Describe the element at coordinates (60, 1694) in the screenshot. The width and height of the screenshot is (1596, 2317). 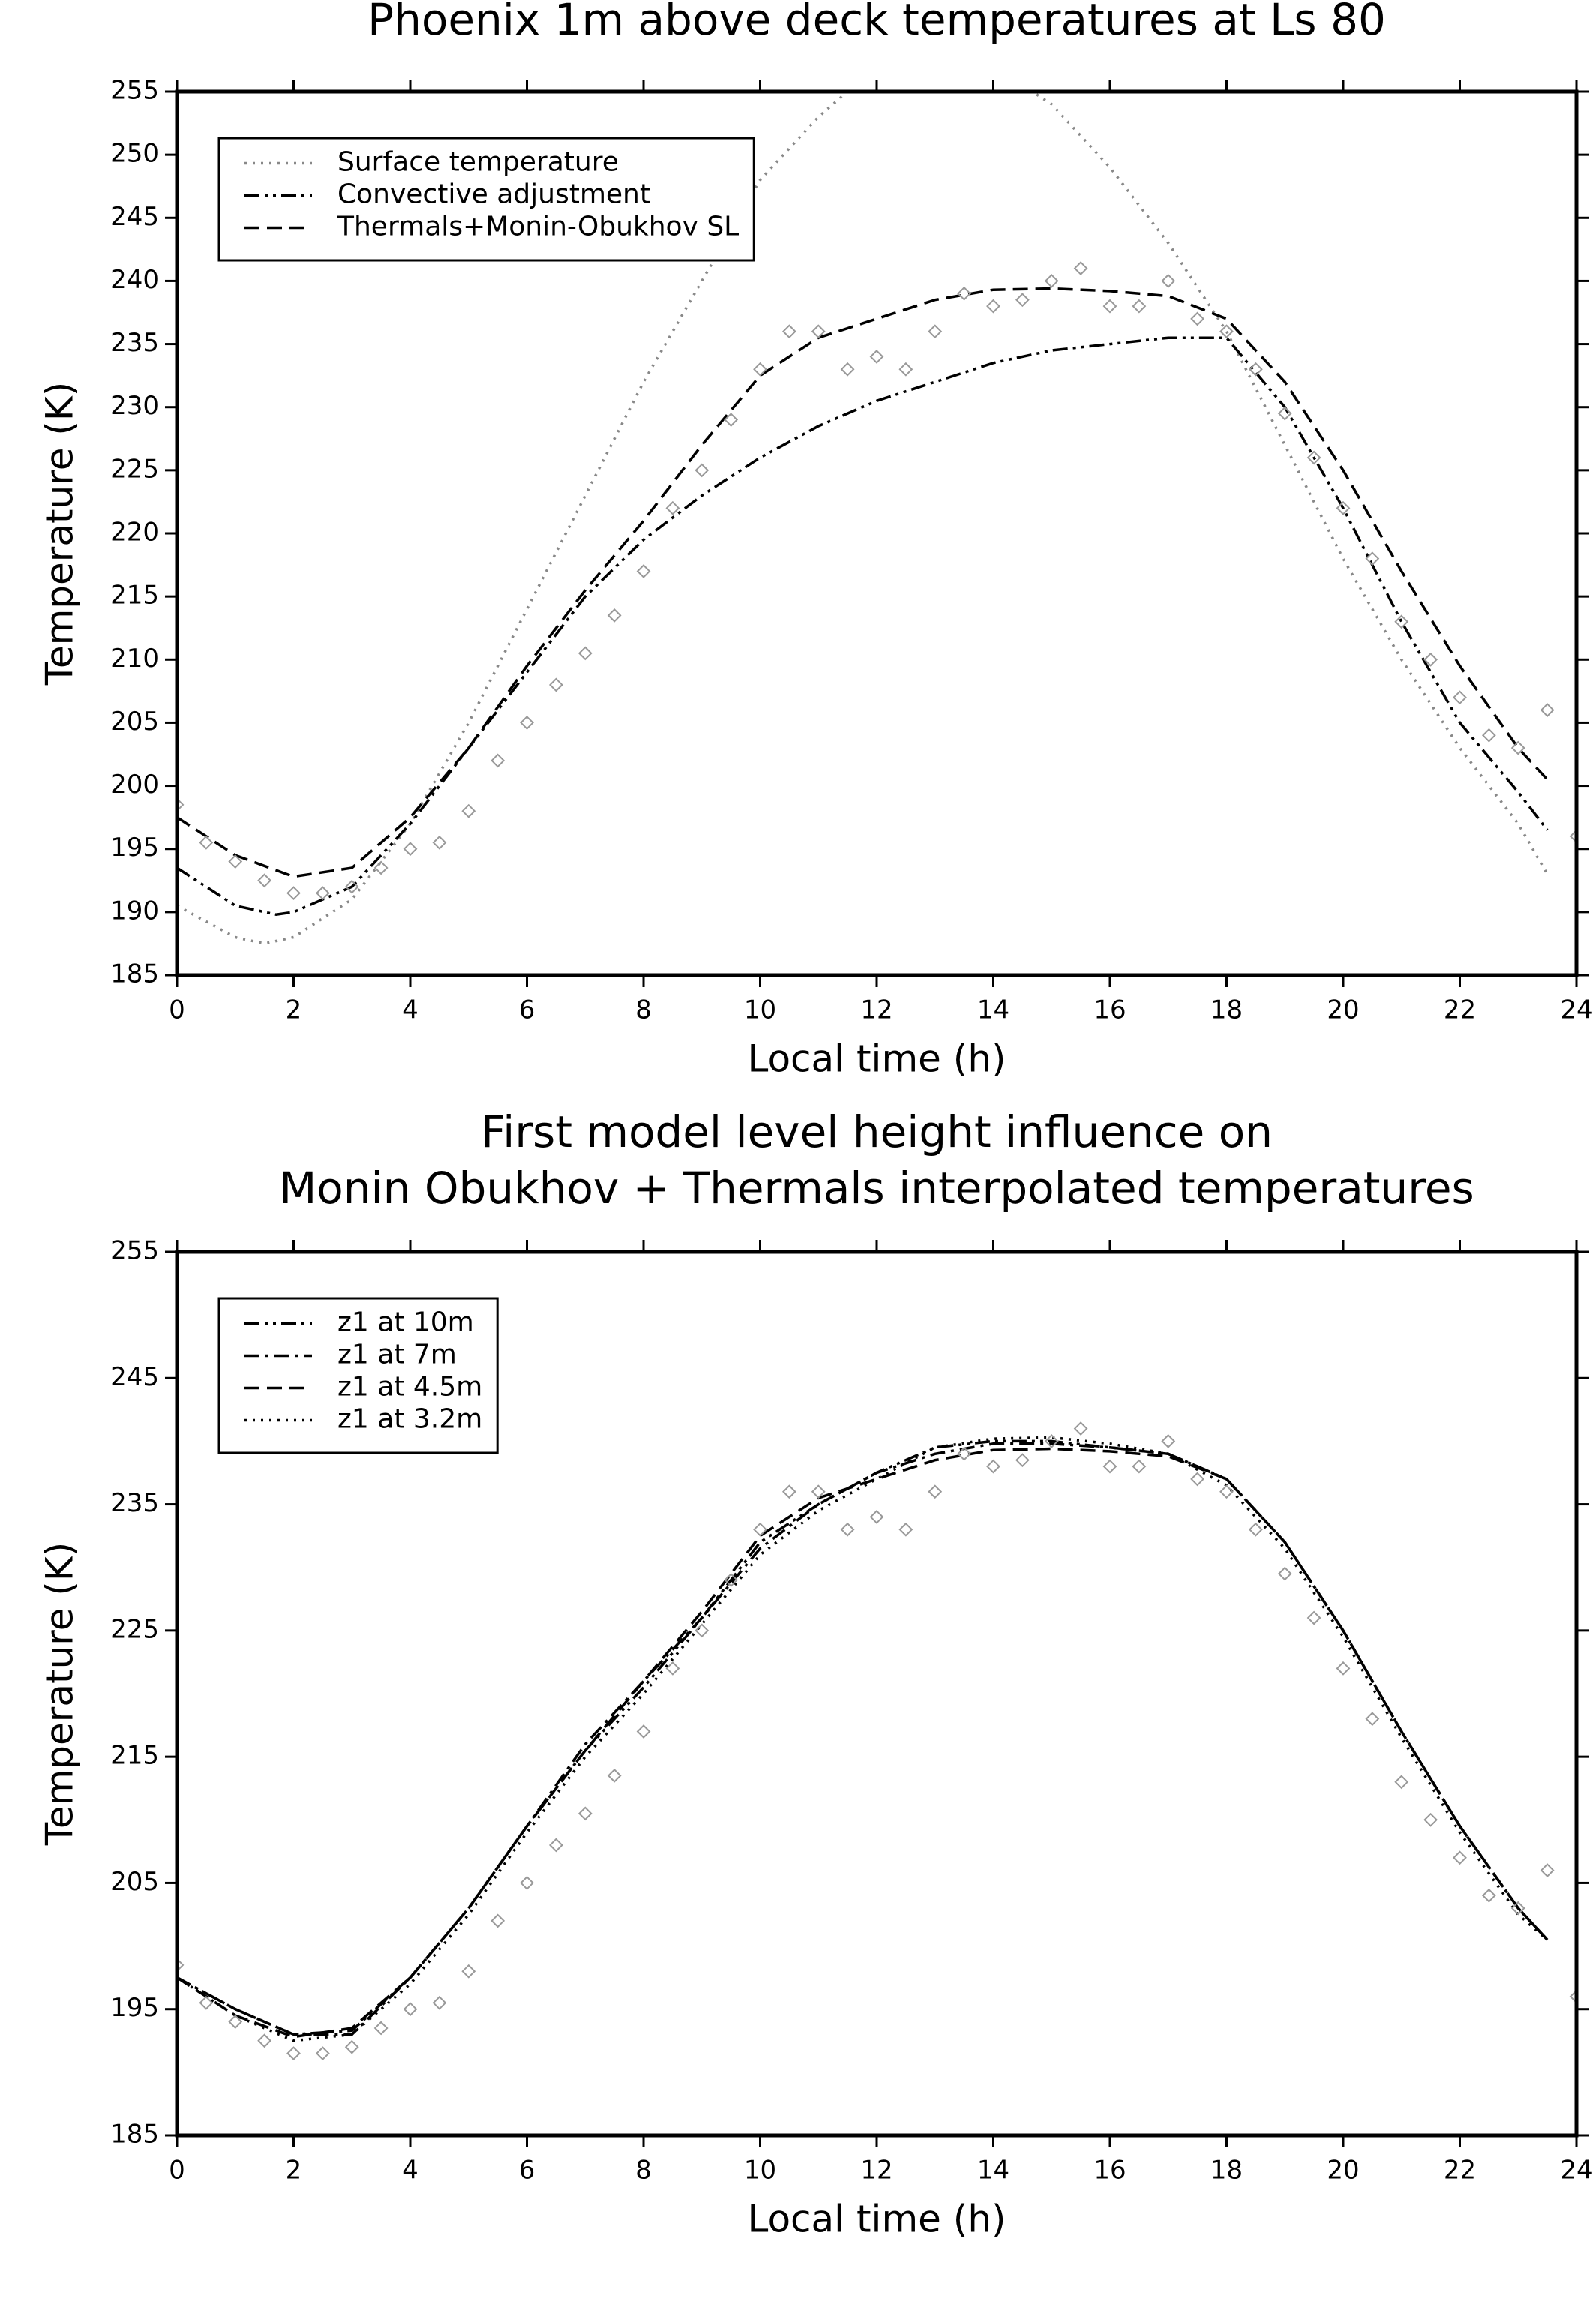
I see `y-axis-label: Temperature (K)` at that location.